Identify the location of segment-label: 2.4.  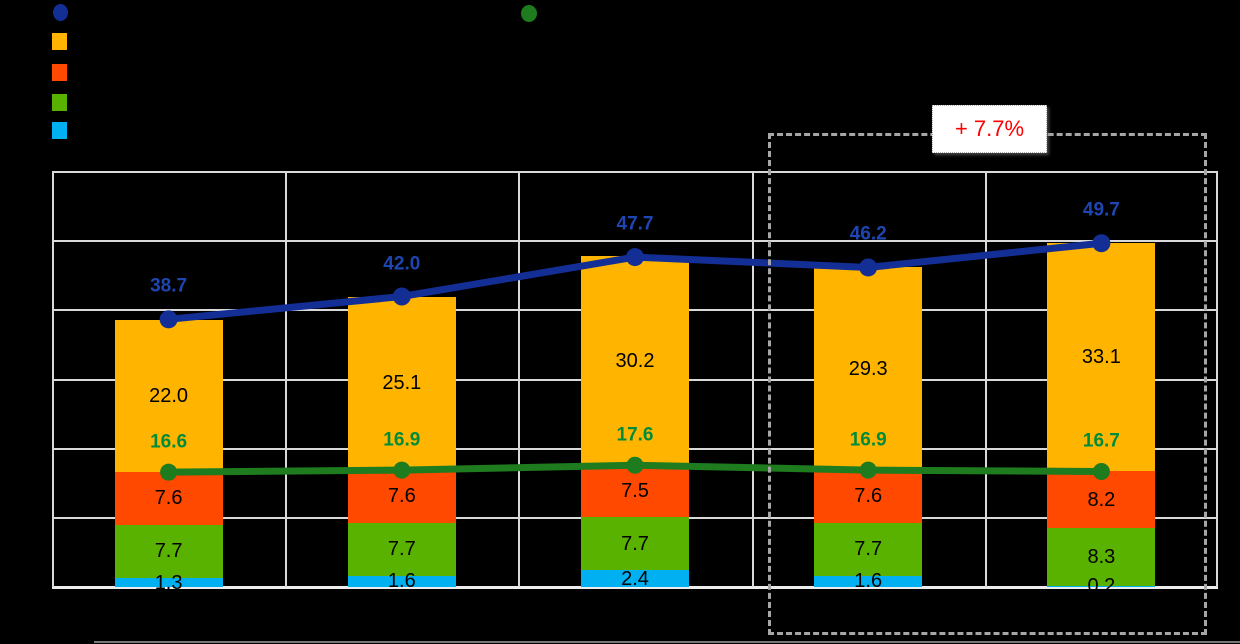
(635, 578).